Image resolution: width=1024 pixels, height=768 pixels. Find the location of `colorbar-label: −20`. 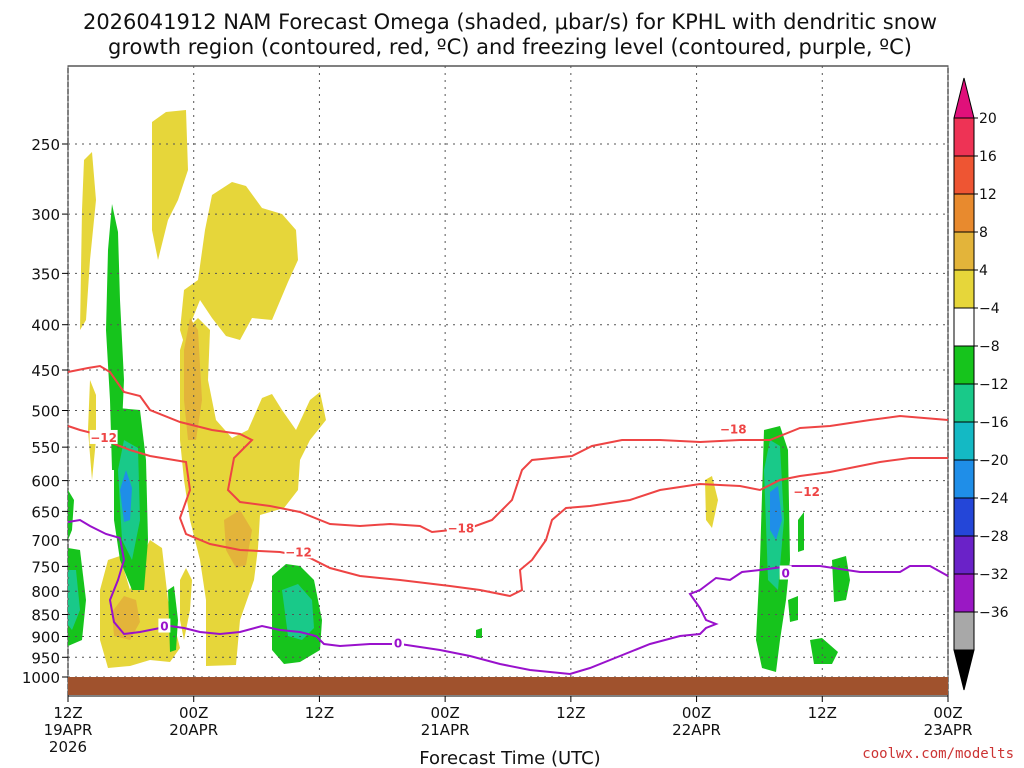

colorbar-label: −20 is located at coordinates (994, 461).